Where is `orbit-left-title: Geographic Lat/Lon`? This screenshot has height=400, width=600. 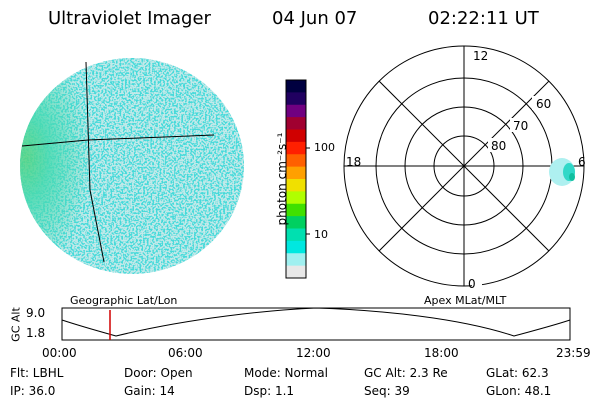
orbit-left-title: Geographic Lat/Lon is located at coordinates (124, 300).